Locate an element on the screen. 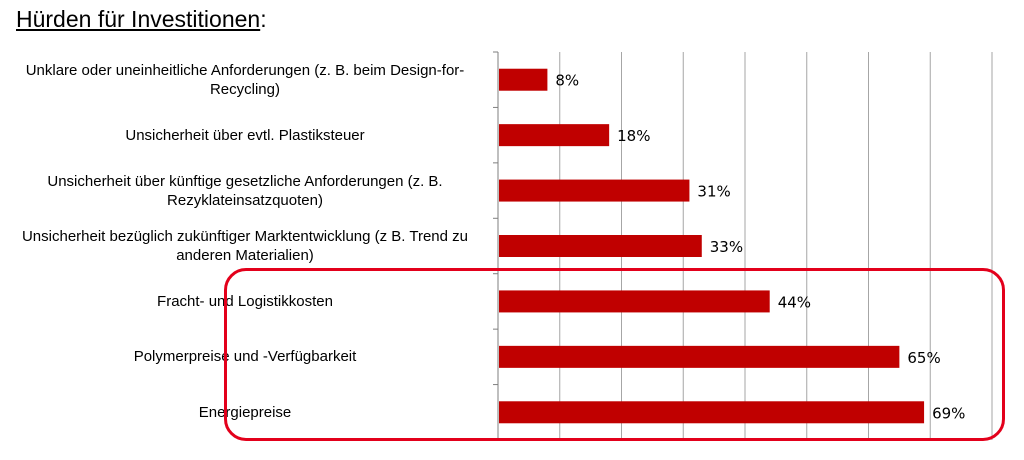  category-label-text: Unsicherheit über evtl. Plastiksteuer is located at coordinates (244, 135).